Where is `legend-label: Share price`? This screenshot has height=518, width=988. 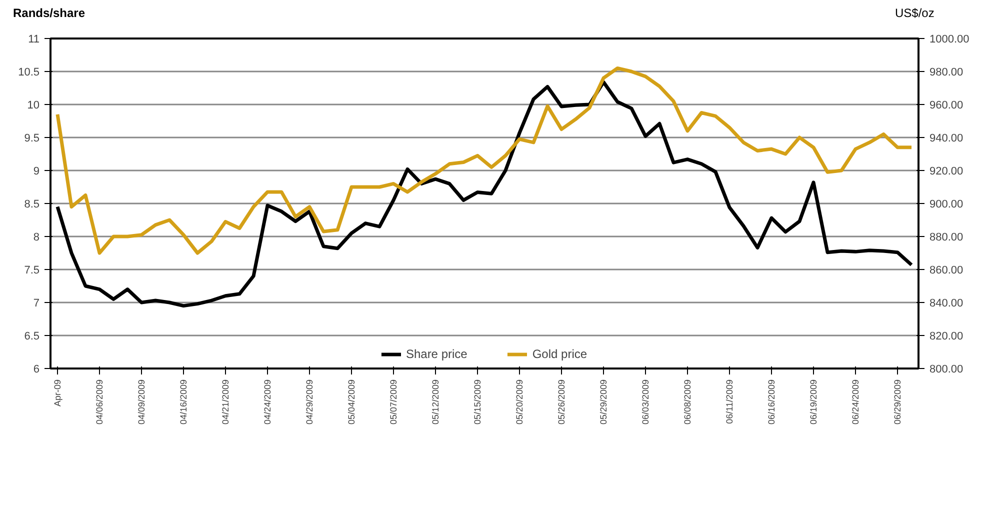 legend-label: Share price is located at coordinates (437, 354).